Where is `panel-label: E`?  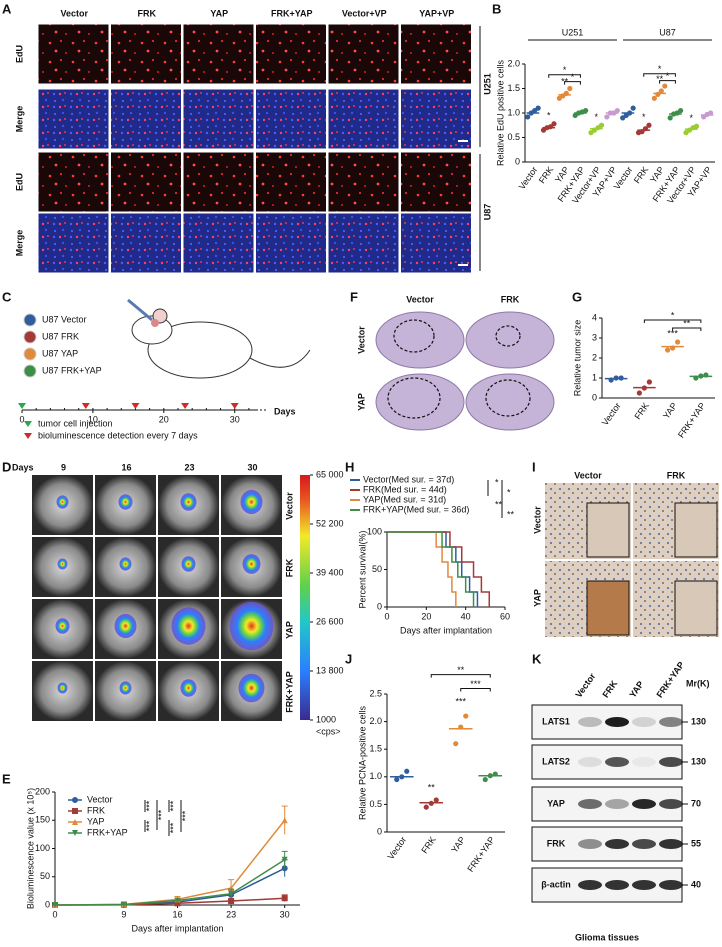
panel-label: E is located at coordinates (6, 778).